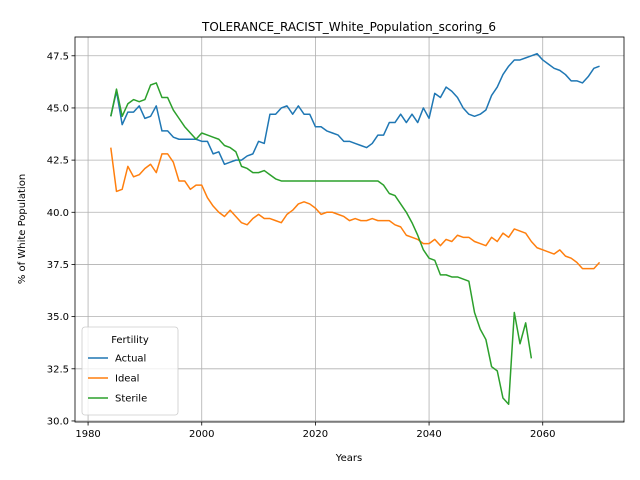 This screenshot has width=640, height=480. Describe the element at coordinates (87, 434) in the screenshot. I see `x-tick-label: 1980` at that location.